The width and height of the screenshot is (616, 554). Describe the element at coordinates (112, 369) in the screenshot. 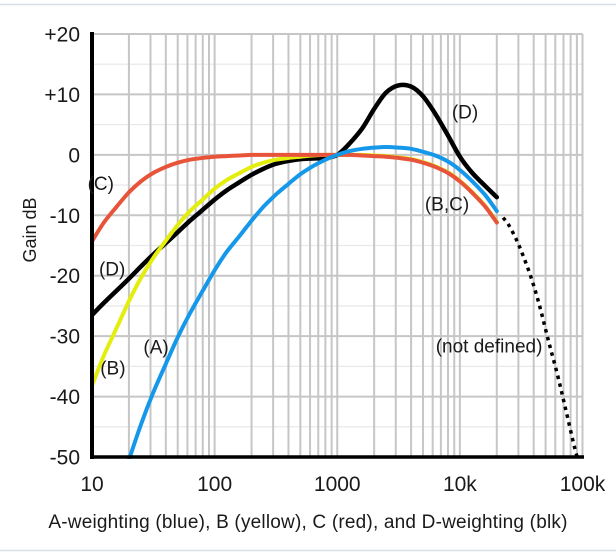

I see `curve-annotation: (B)` at that location.